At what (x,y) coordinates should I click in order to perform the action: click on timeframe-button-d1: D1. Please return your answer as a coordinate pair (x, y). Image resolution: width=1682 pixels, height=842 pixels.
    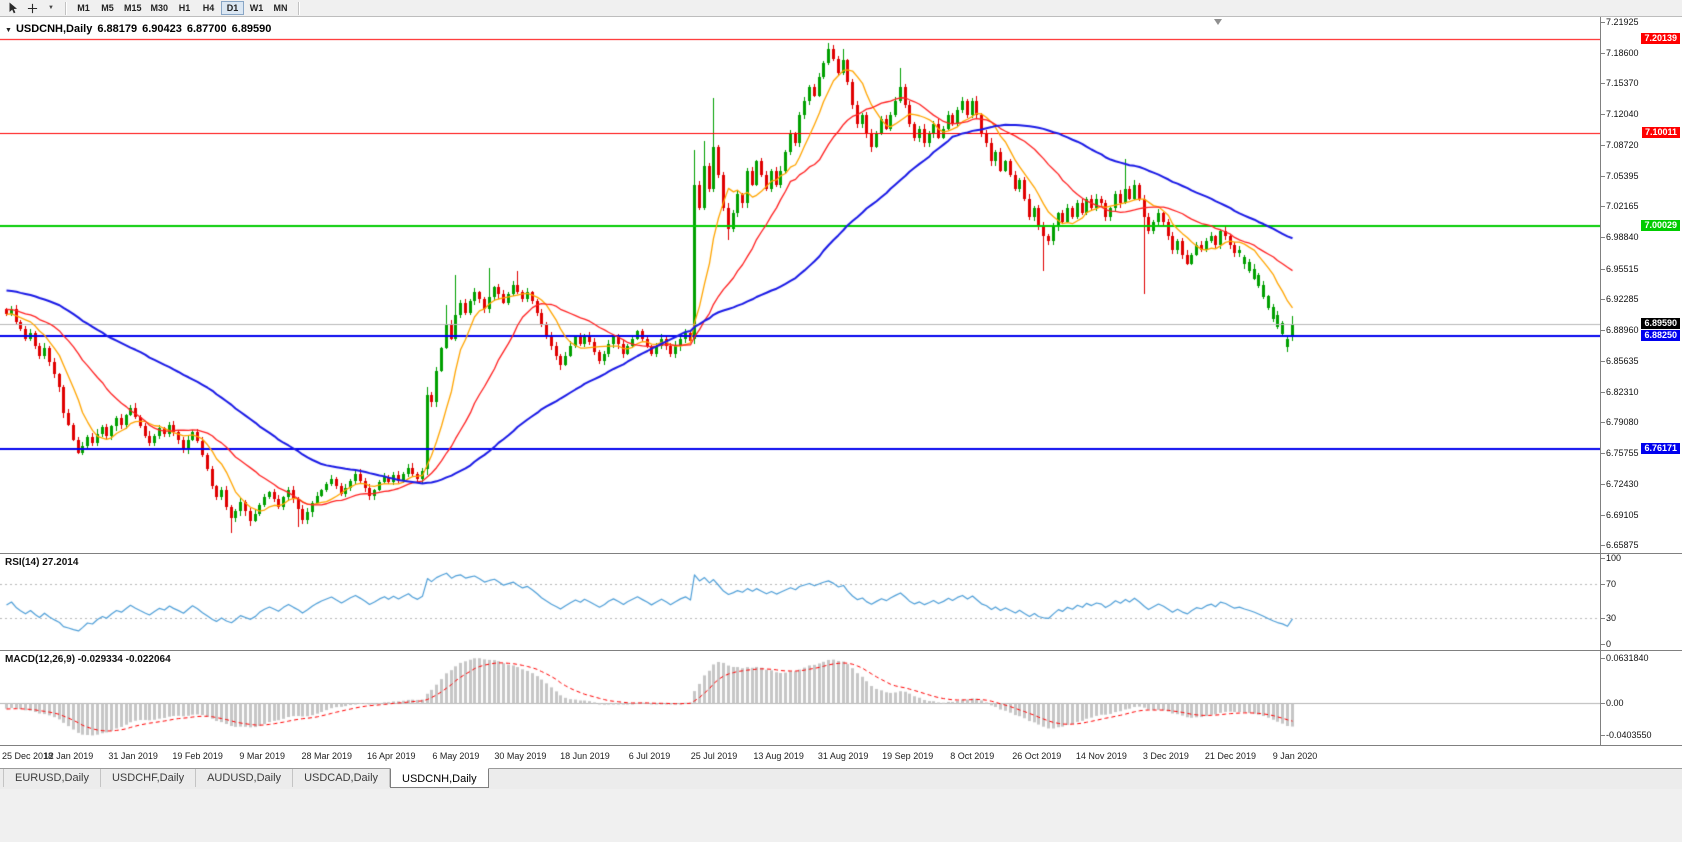
    Looking at the image, I should click on (233, 8).